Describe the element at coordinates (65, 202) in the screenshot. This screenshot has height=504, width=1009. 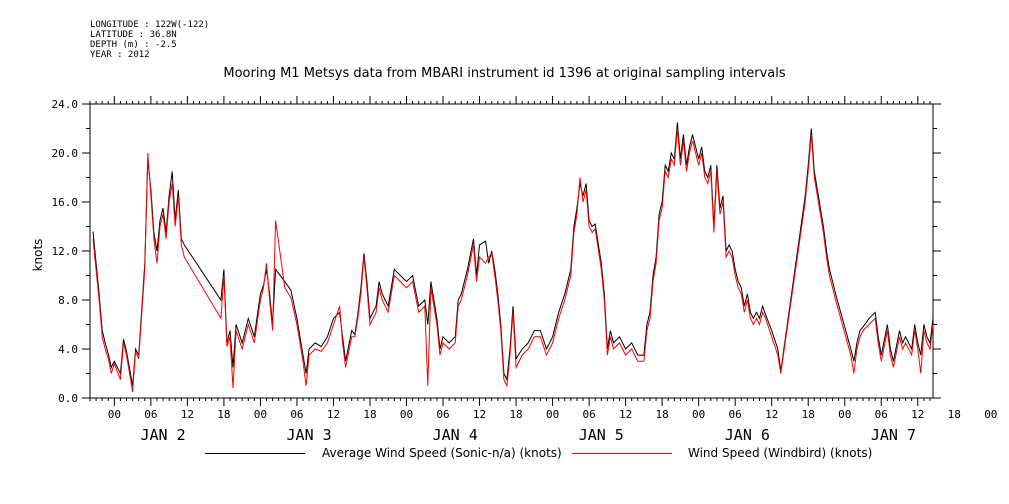
I see `y-tick-label: 16.0` at that location.